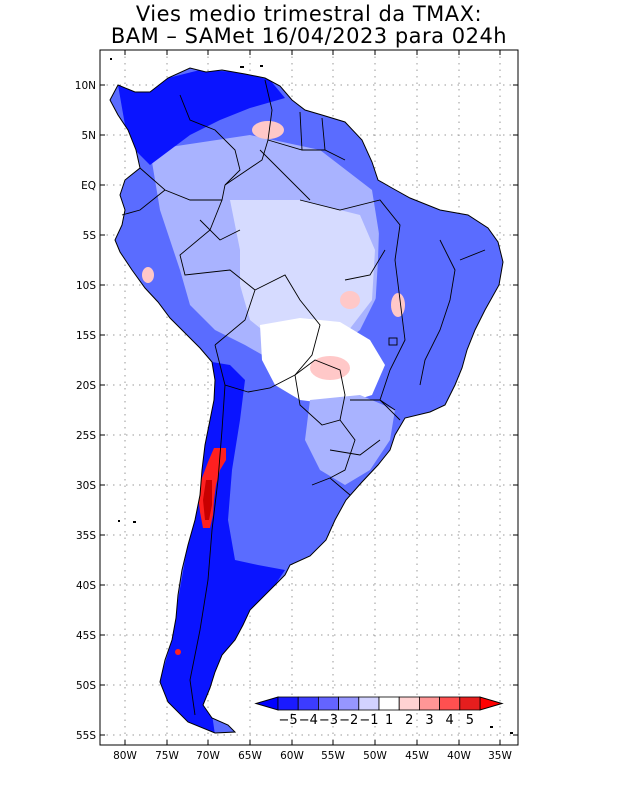  Describe the element at coordinates (235, 317) in the screenshot. I see `border-peru-bolivia` at that location.